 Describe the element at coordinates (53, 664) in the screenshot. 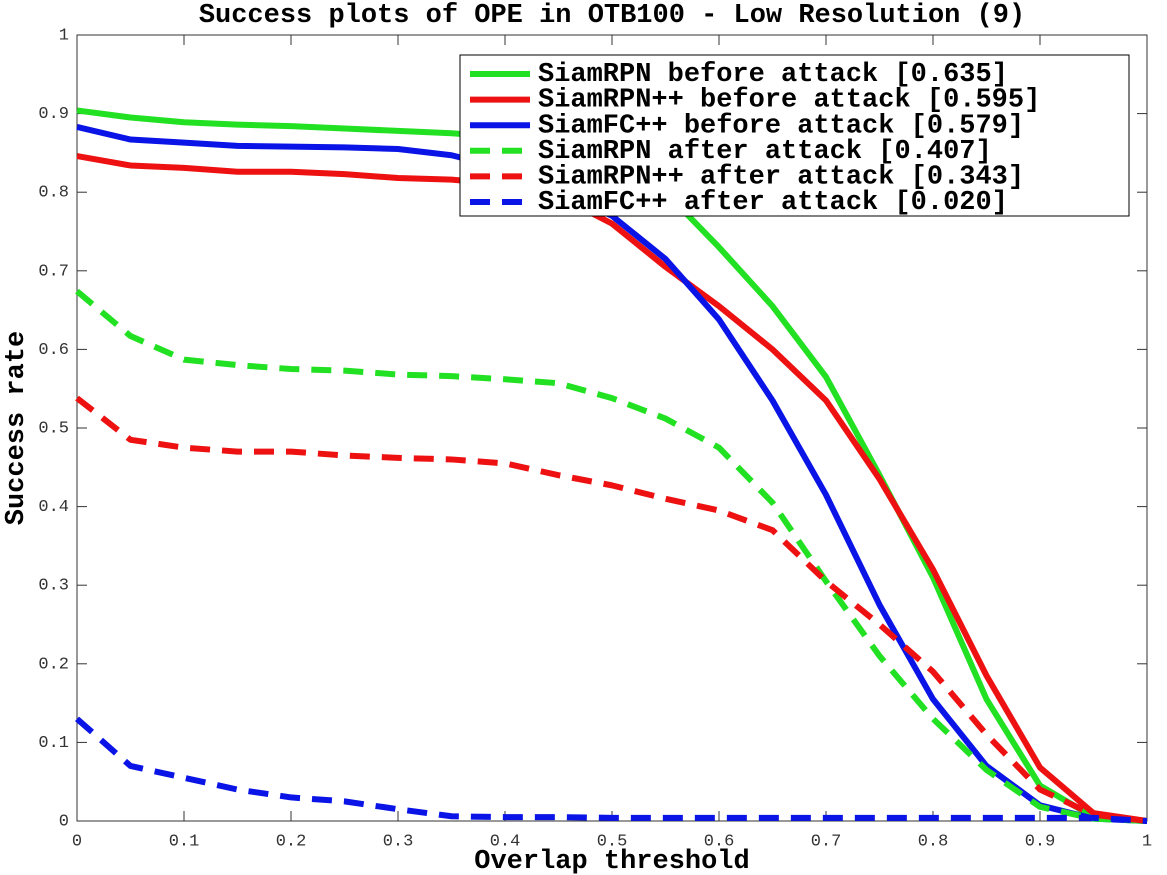

I see `y-tick-label: 0.2` at that location.